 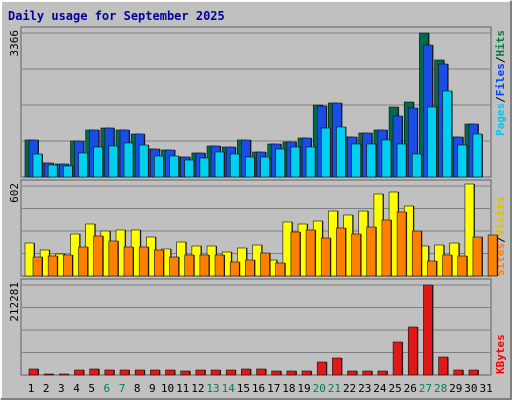 What do you see at coordinates (500, 217) in the screenshot?
I see `legend-visits: Visits` at bounding box center [500, 217].